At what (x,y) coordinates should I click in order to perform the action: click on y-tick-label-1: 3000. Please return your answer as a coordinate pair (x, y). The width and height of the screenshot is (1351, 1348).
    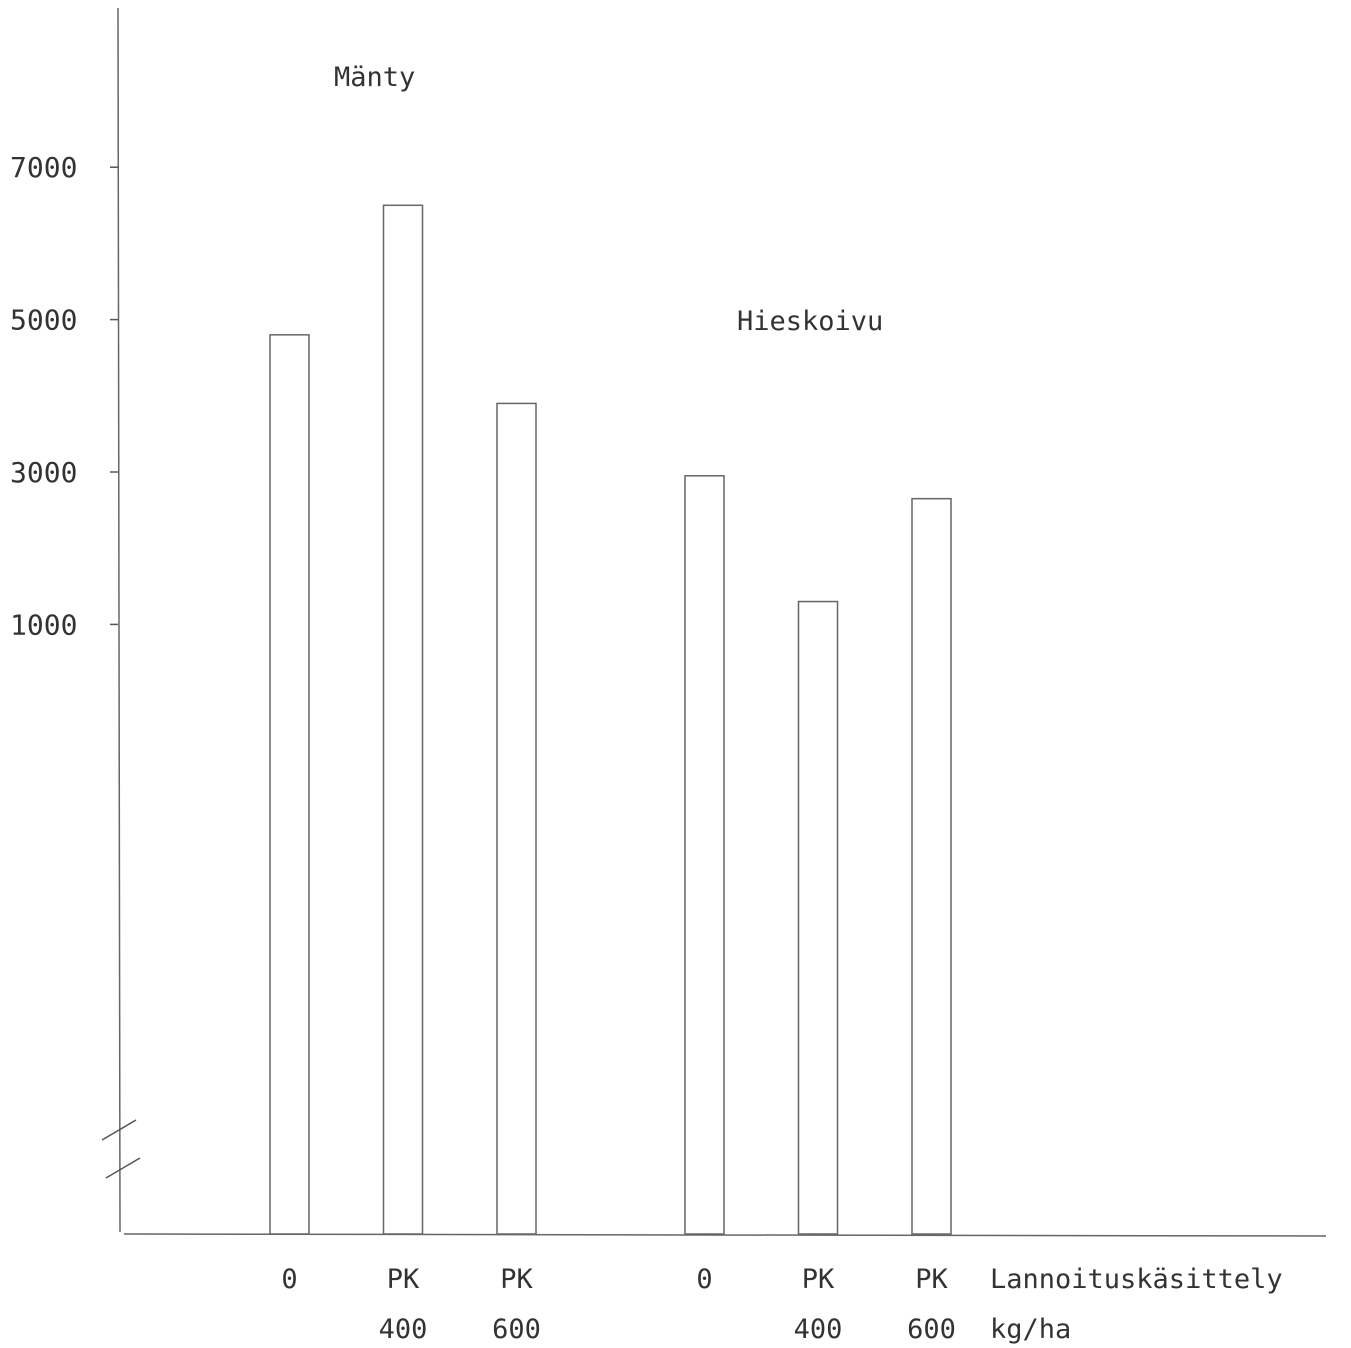
    Looking at the image, I should click on (43, 472).